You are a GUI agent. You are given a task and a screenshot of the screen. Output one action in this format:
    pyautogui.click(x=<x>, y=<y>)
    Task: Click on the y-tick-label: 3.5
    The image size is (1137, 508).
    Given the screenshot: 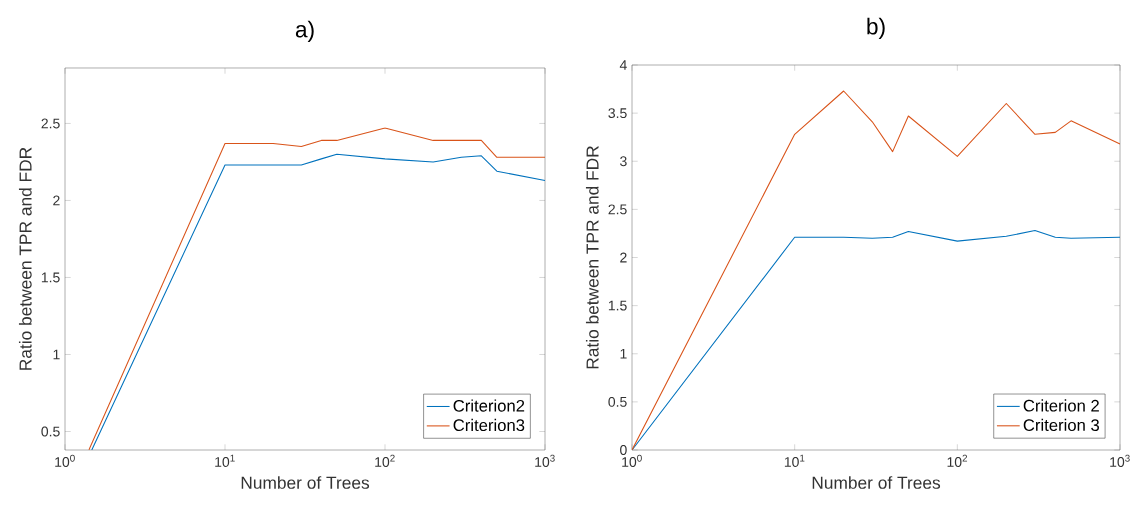 What is the action you would take?
    pyautogui.click(x=617, y=113)
    